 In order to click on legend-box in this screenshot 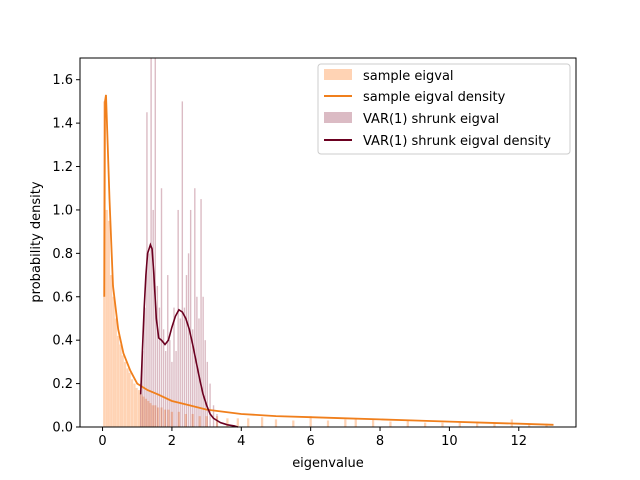, I will do `click(444, 109)`.